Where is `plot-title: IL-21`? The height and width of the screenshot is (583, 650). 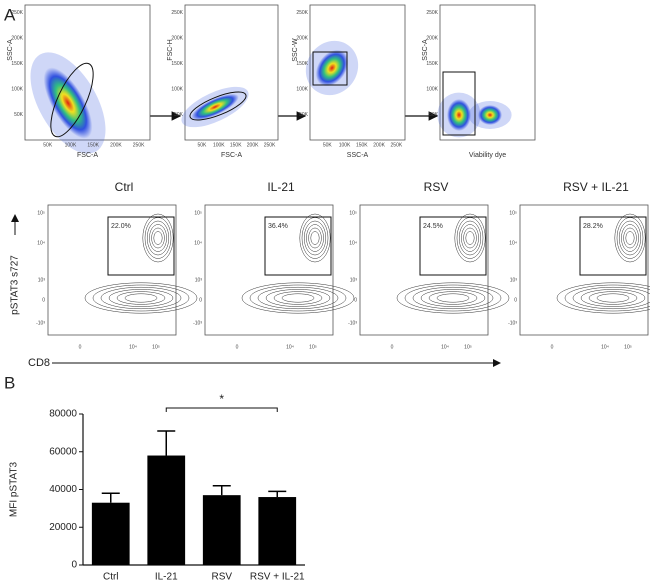 plot-title: IL-21 is located at coordinates (281, 187).